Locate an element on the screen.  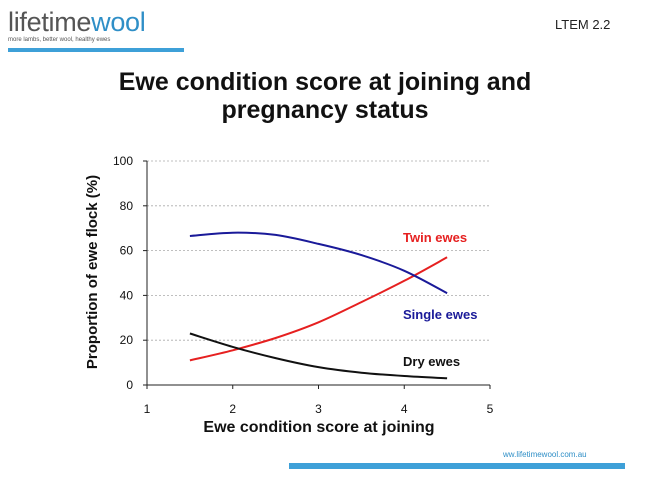
labels: Twin ewes Single ewes Dry ewes is located at coordinates (440, 299).